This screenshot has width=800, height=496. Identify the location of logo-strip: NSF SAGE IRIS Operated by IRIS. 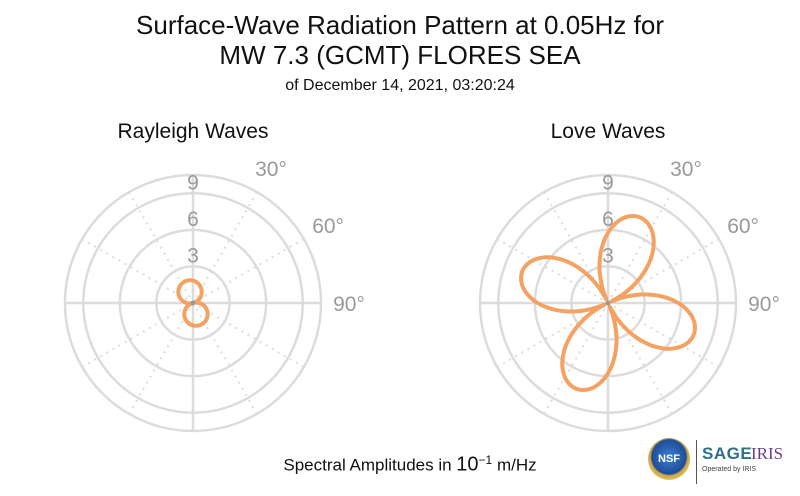
(722, 463).